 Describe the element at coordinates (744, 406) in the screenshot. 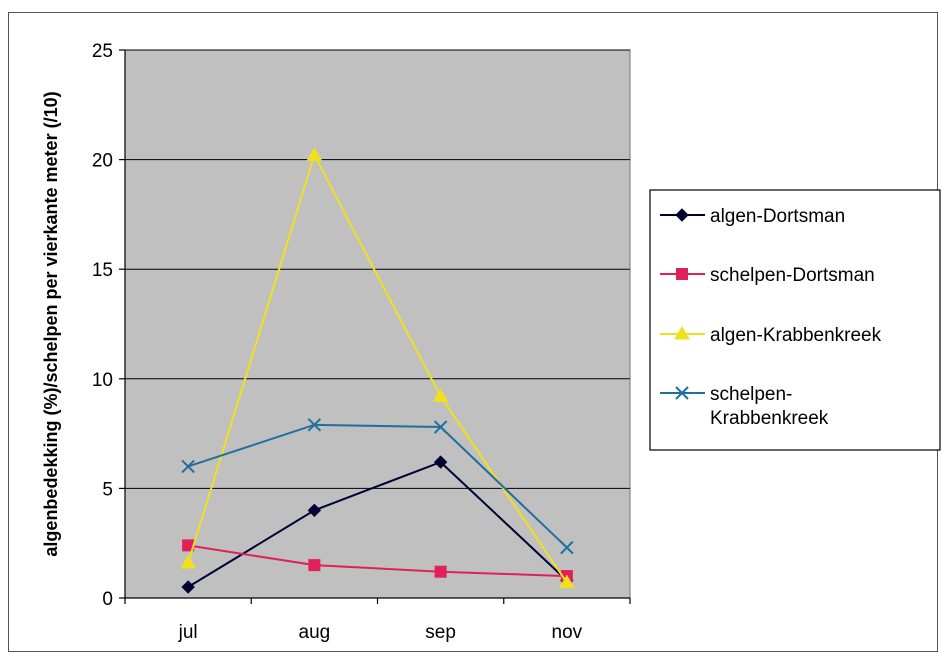

I see `legend-item-schelpen-krabbenkreek: schelpen- Krabbenkreek` at that location.